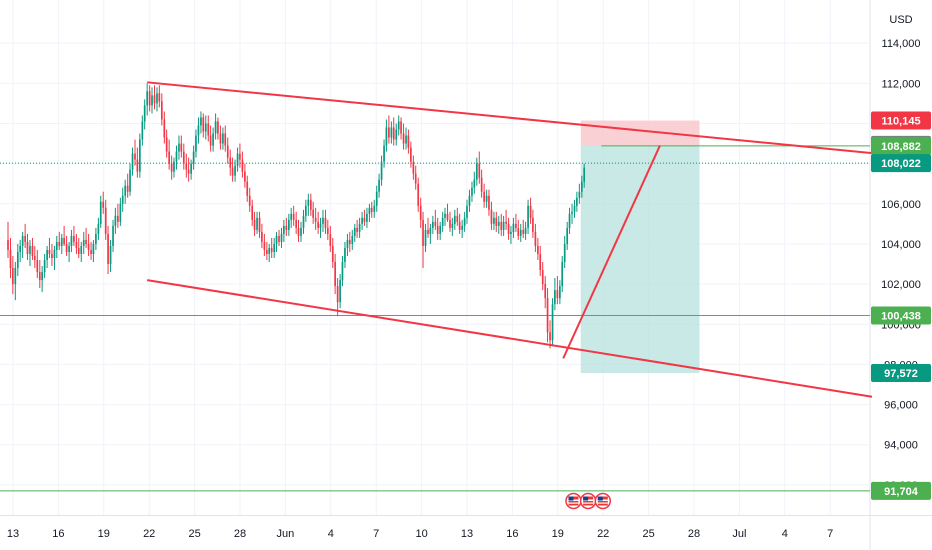 This screenshot has height=550, width=932. What do you see at coordinates (467, 534) in the screenshot?
I see `x-tick-label: 13` at bounding box center [467, 534].